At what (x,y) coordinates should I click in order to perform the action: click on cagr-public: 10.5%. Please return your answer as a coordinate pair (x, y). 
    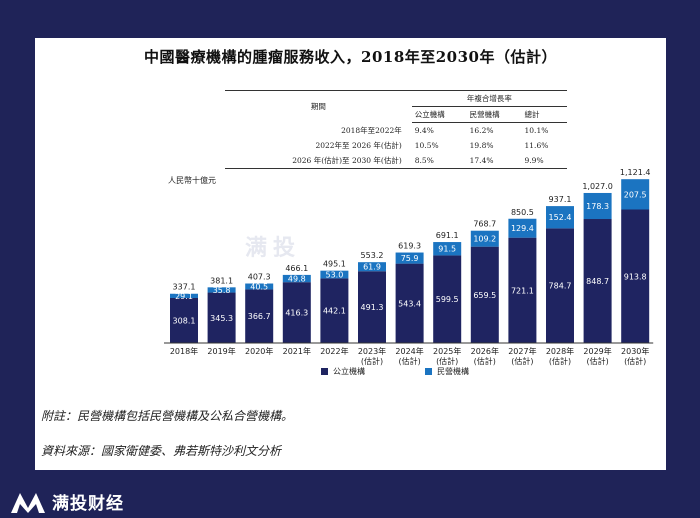
    Looking at the image, I should click on (426, 145).